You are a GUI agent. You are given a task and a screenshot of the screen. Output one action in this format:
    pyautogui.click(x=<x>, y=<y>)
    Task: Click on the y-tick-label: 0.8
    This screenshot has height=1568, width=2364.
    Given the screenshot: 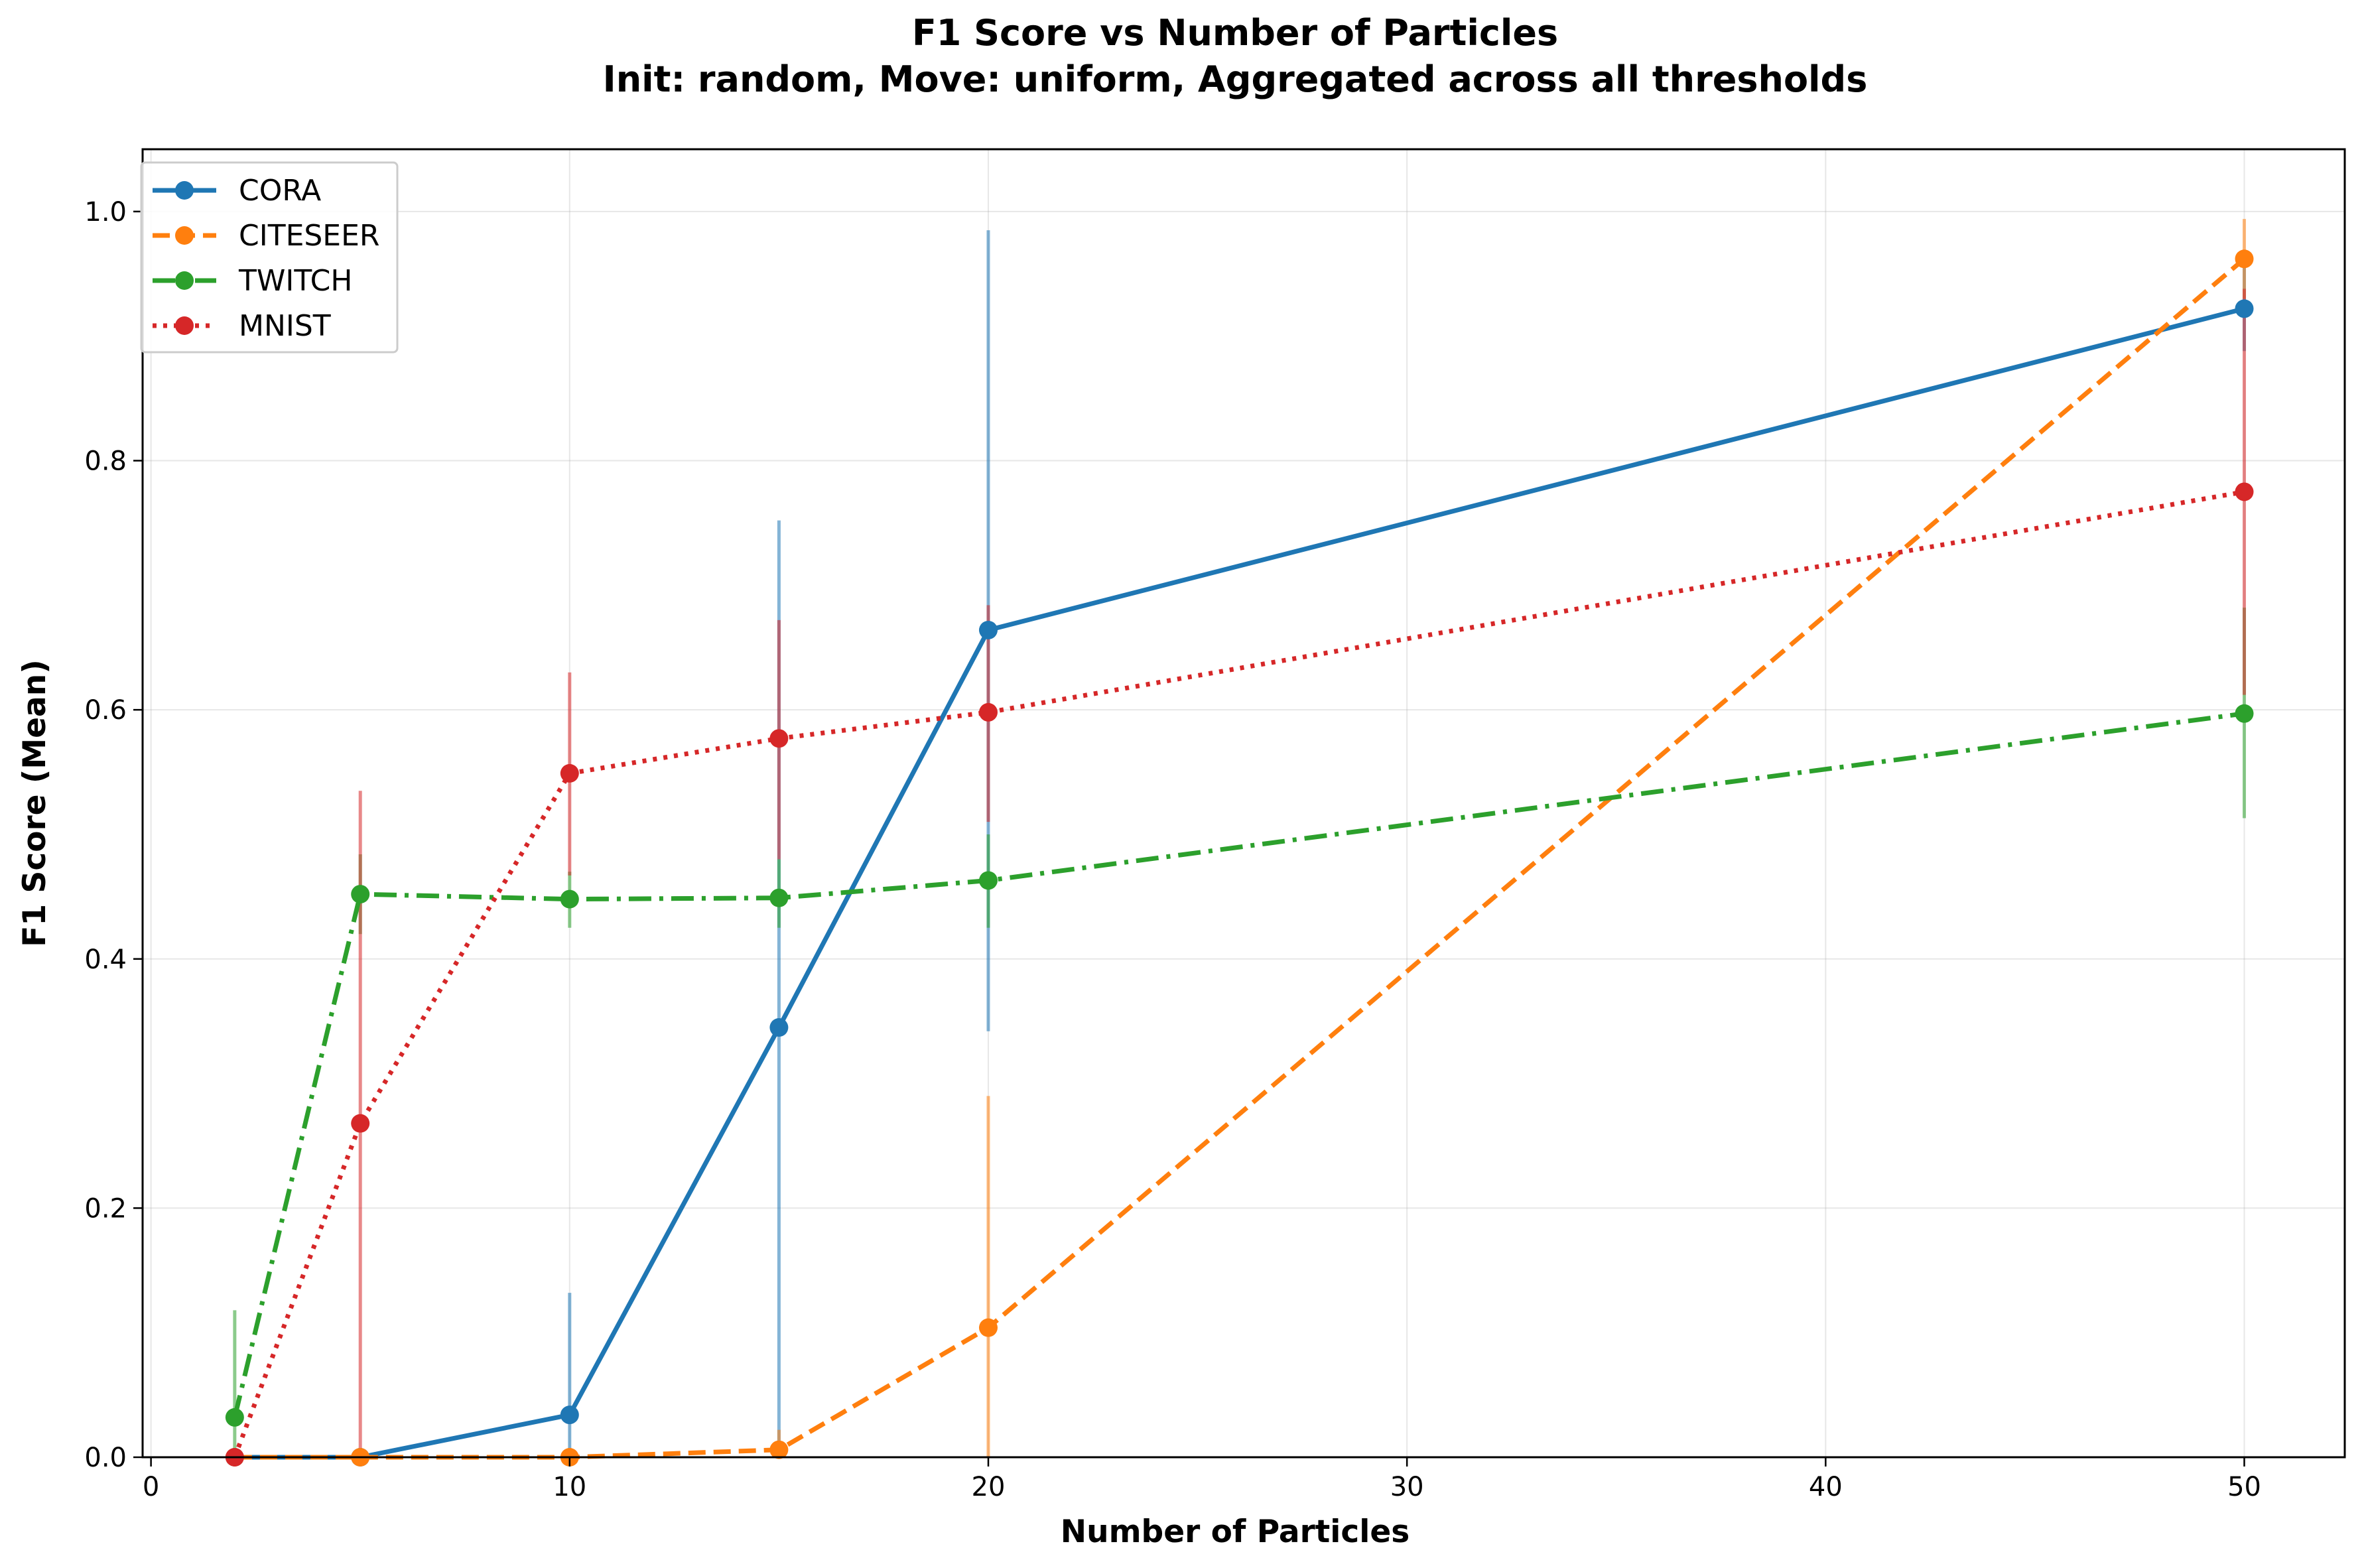 What is the action you would take?
    pyautogui.click(x=105, y=461)
    